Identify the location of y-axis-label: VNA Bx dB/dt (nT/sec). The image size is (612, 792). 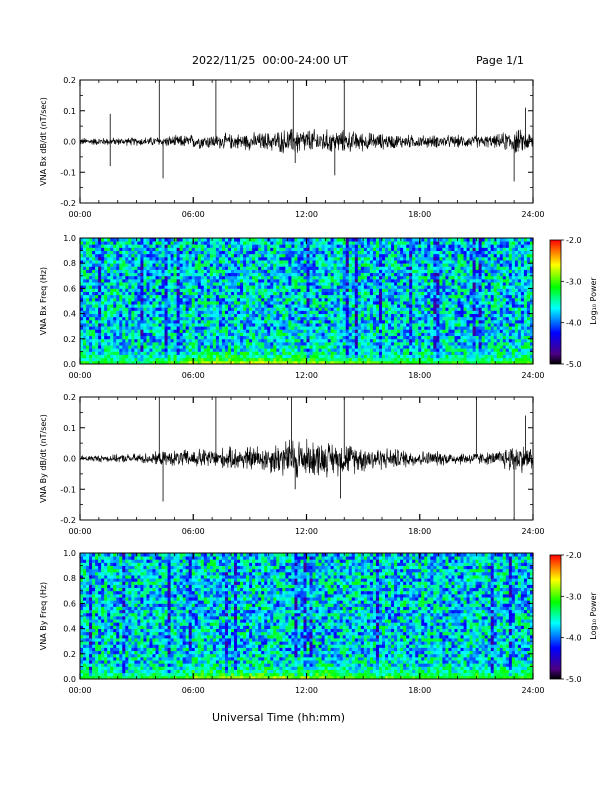
(43, 141).